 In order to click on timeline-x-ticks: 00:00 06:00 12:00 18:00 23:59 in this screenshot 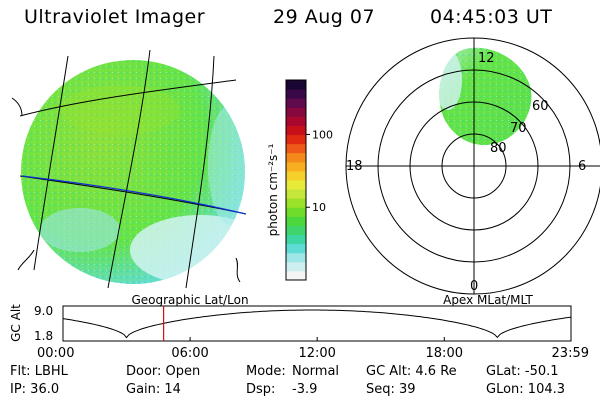, I will do `click(313, 349)`.